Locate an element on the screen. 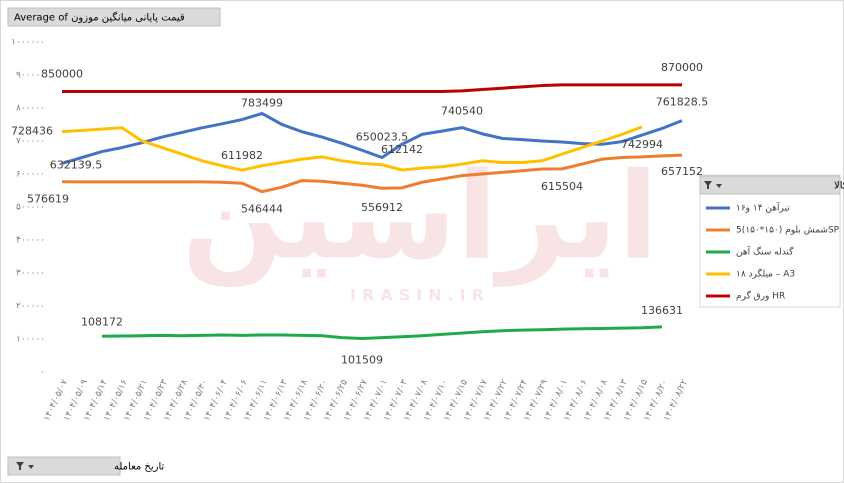 The height and width of the screenshot is (483, 844). legend-label: گندله سنگ آهن is located at coordinates (765, 252).